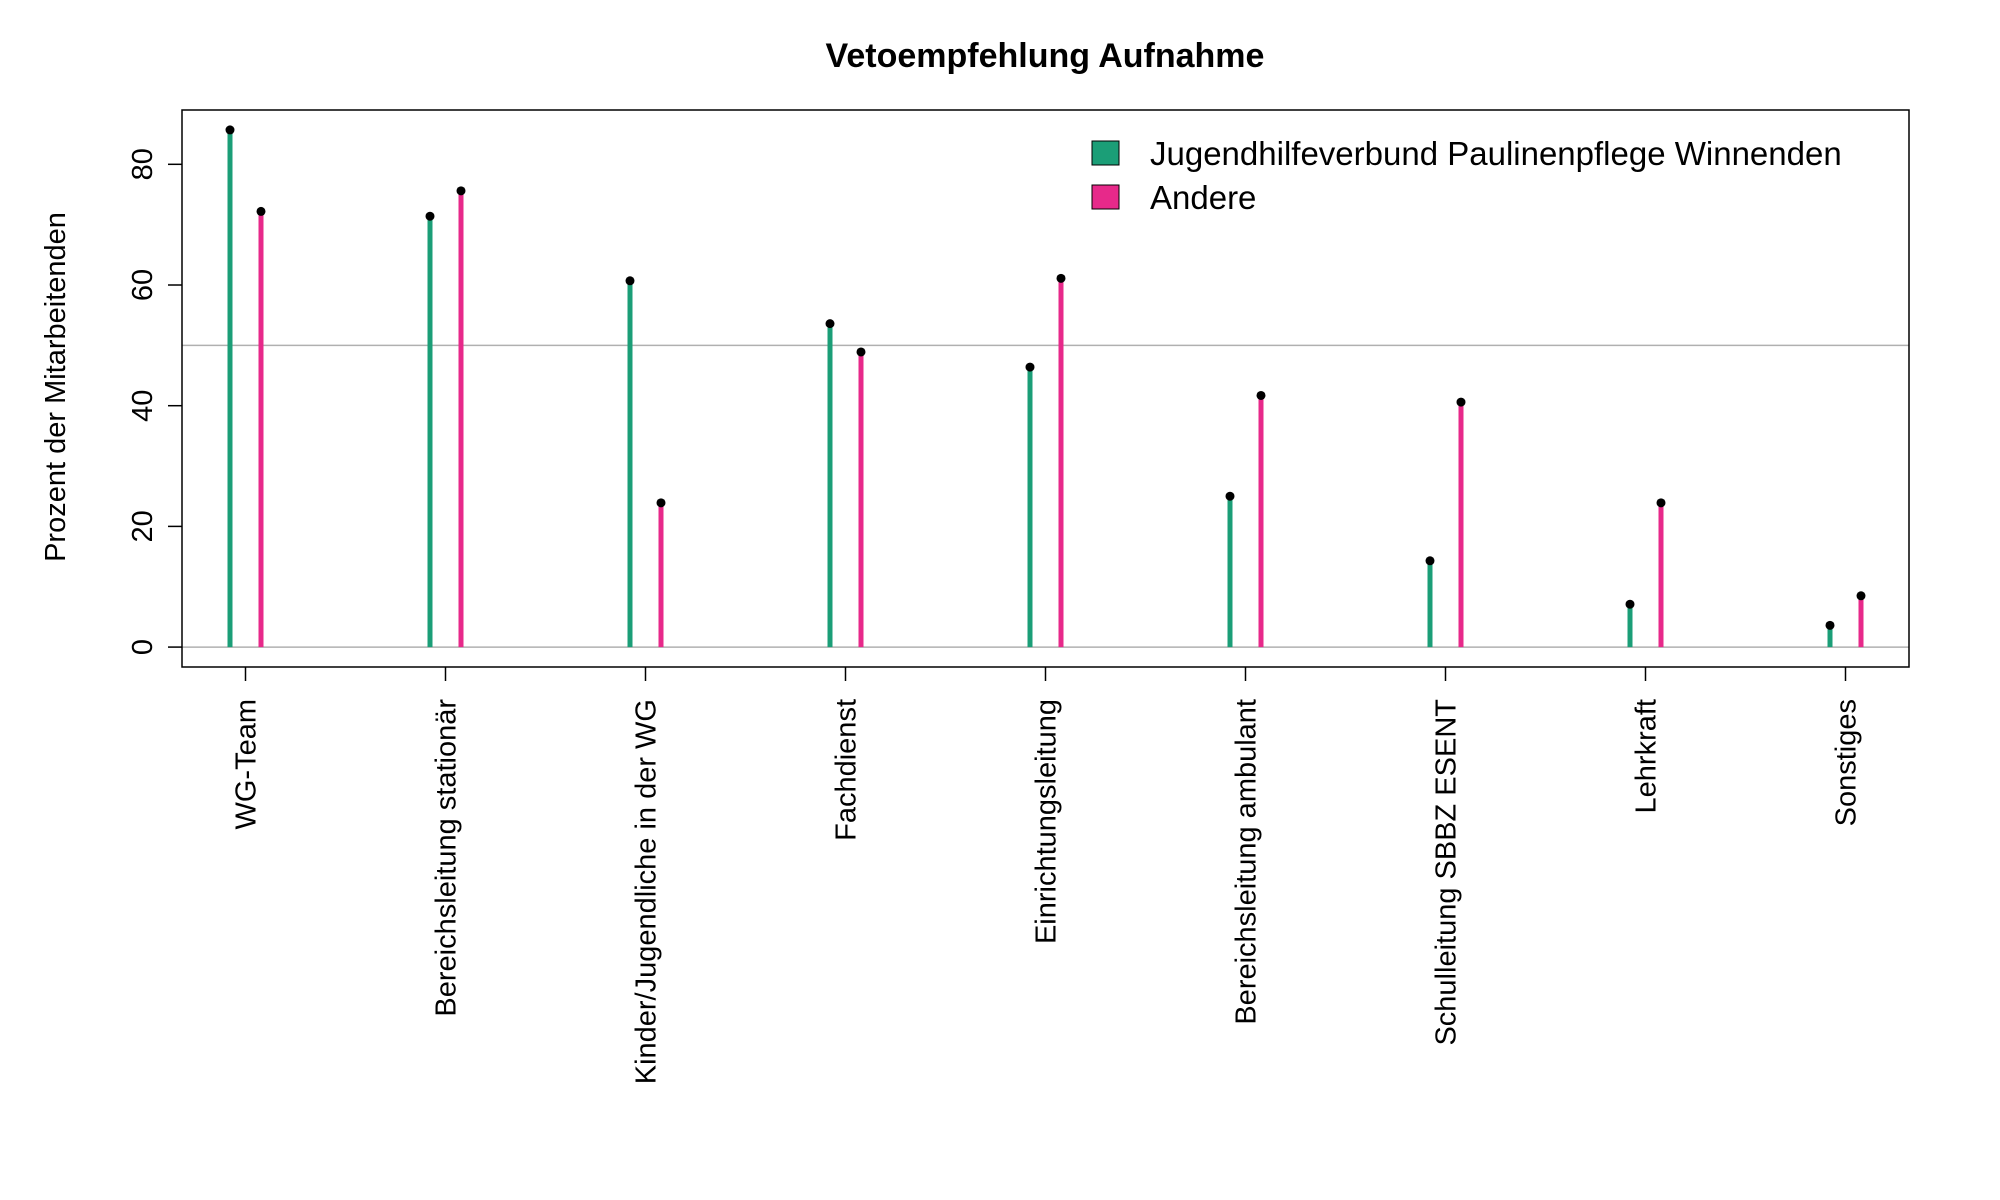 The image size is (2000, 1200). I want to click on y-axis: 0 20 40 60 80, so click(154, 401).